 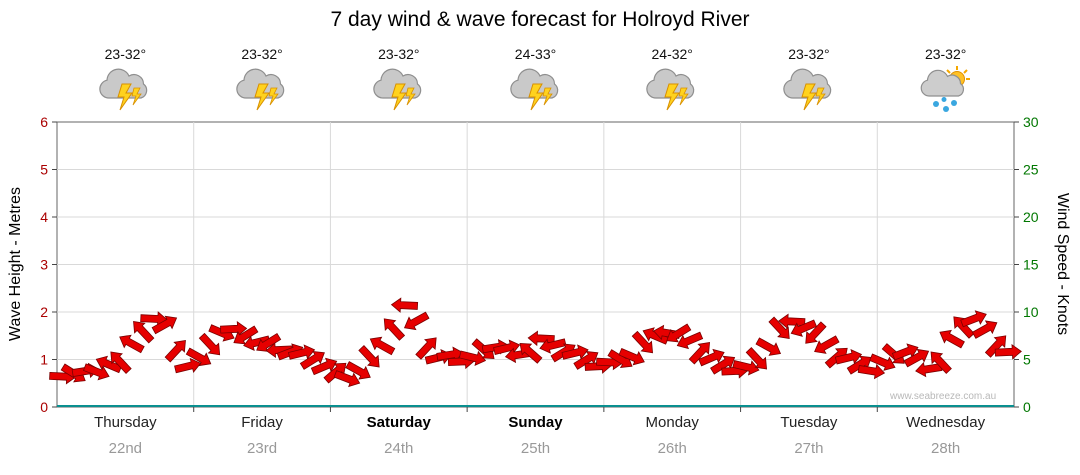 I want to click on day-name: Sunday, so click(x=535, y=422).